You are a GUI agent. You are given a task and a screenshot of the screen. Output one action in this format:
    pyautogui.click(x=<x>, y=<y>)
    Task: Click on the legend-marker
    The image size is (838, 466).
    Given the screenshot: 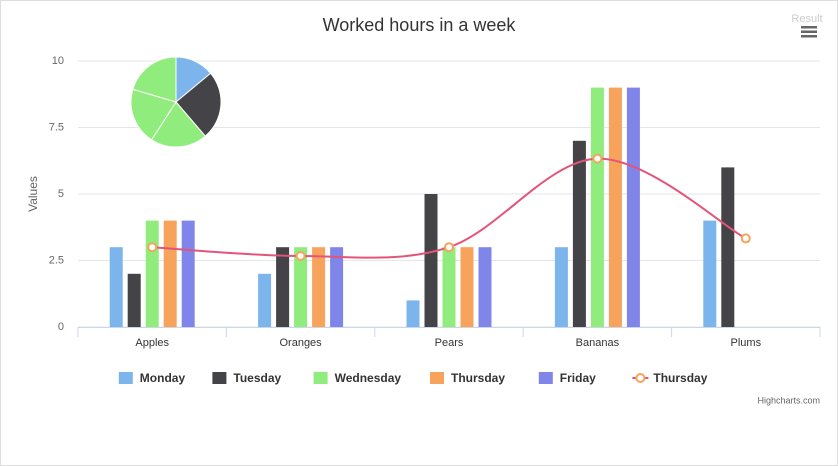 What is the action you would take?
    pyautogui.click(x=640, y=378)
    